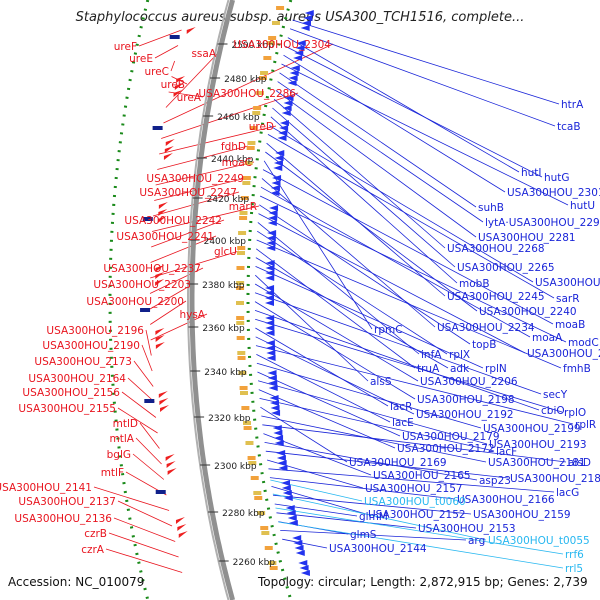 The width and height of the screenshot is (600, 600). What do you see at coordinates (531, 173) in the screenshot?
I see `gene-label: hutI` at bounding box center [531, 173].